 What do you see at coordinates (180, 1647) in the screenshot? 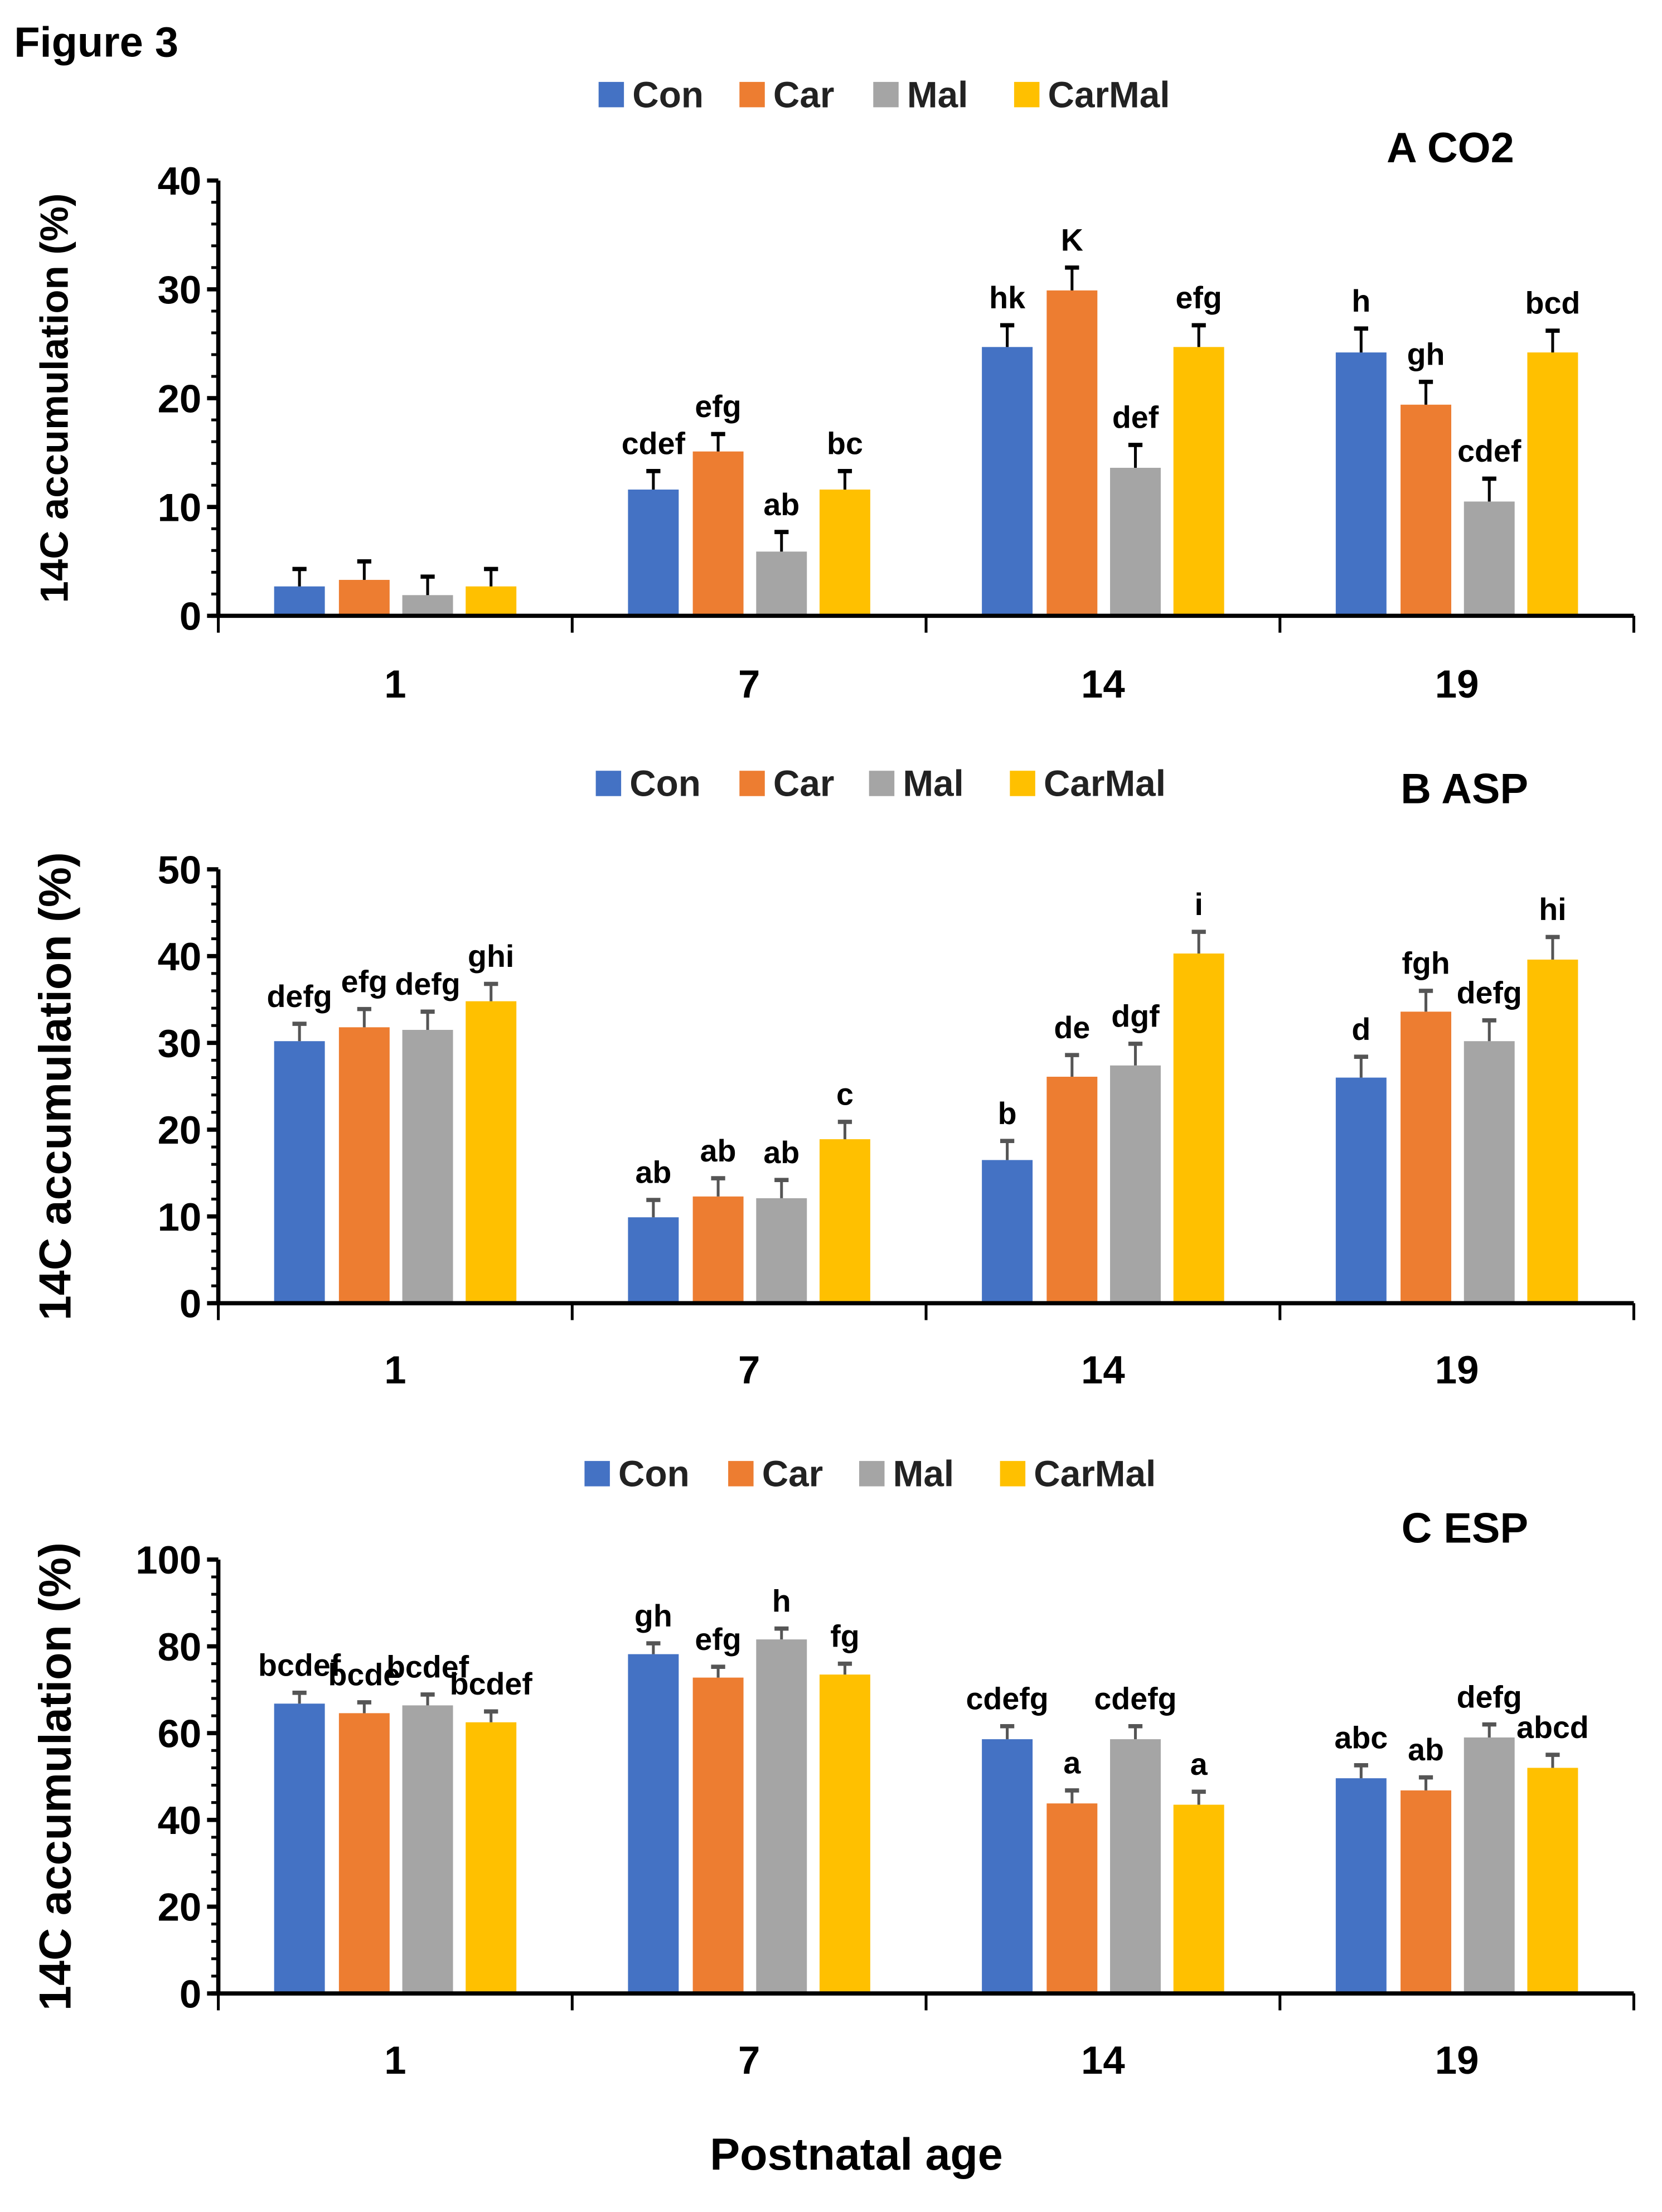
I see `y-tick-label: 80` at bounding box center [180, 1647].